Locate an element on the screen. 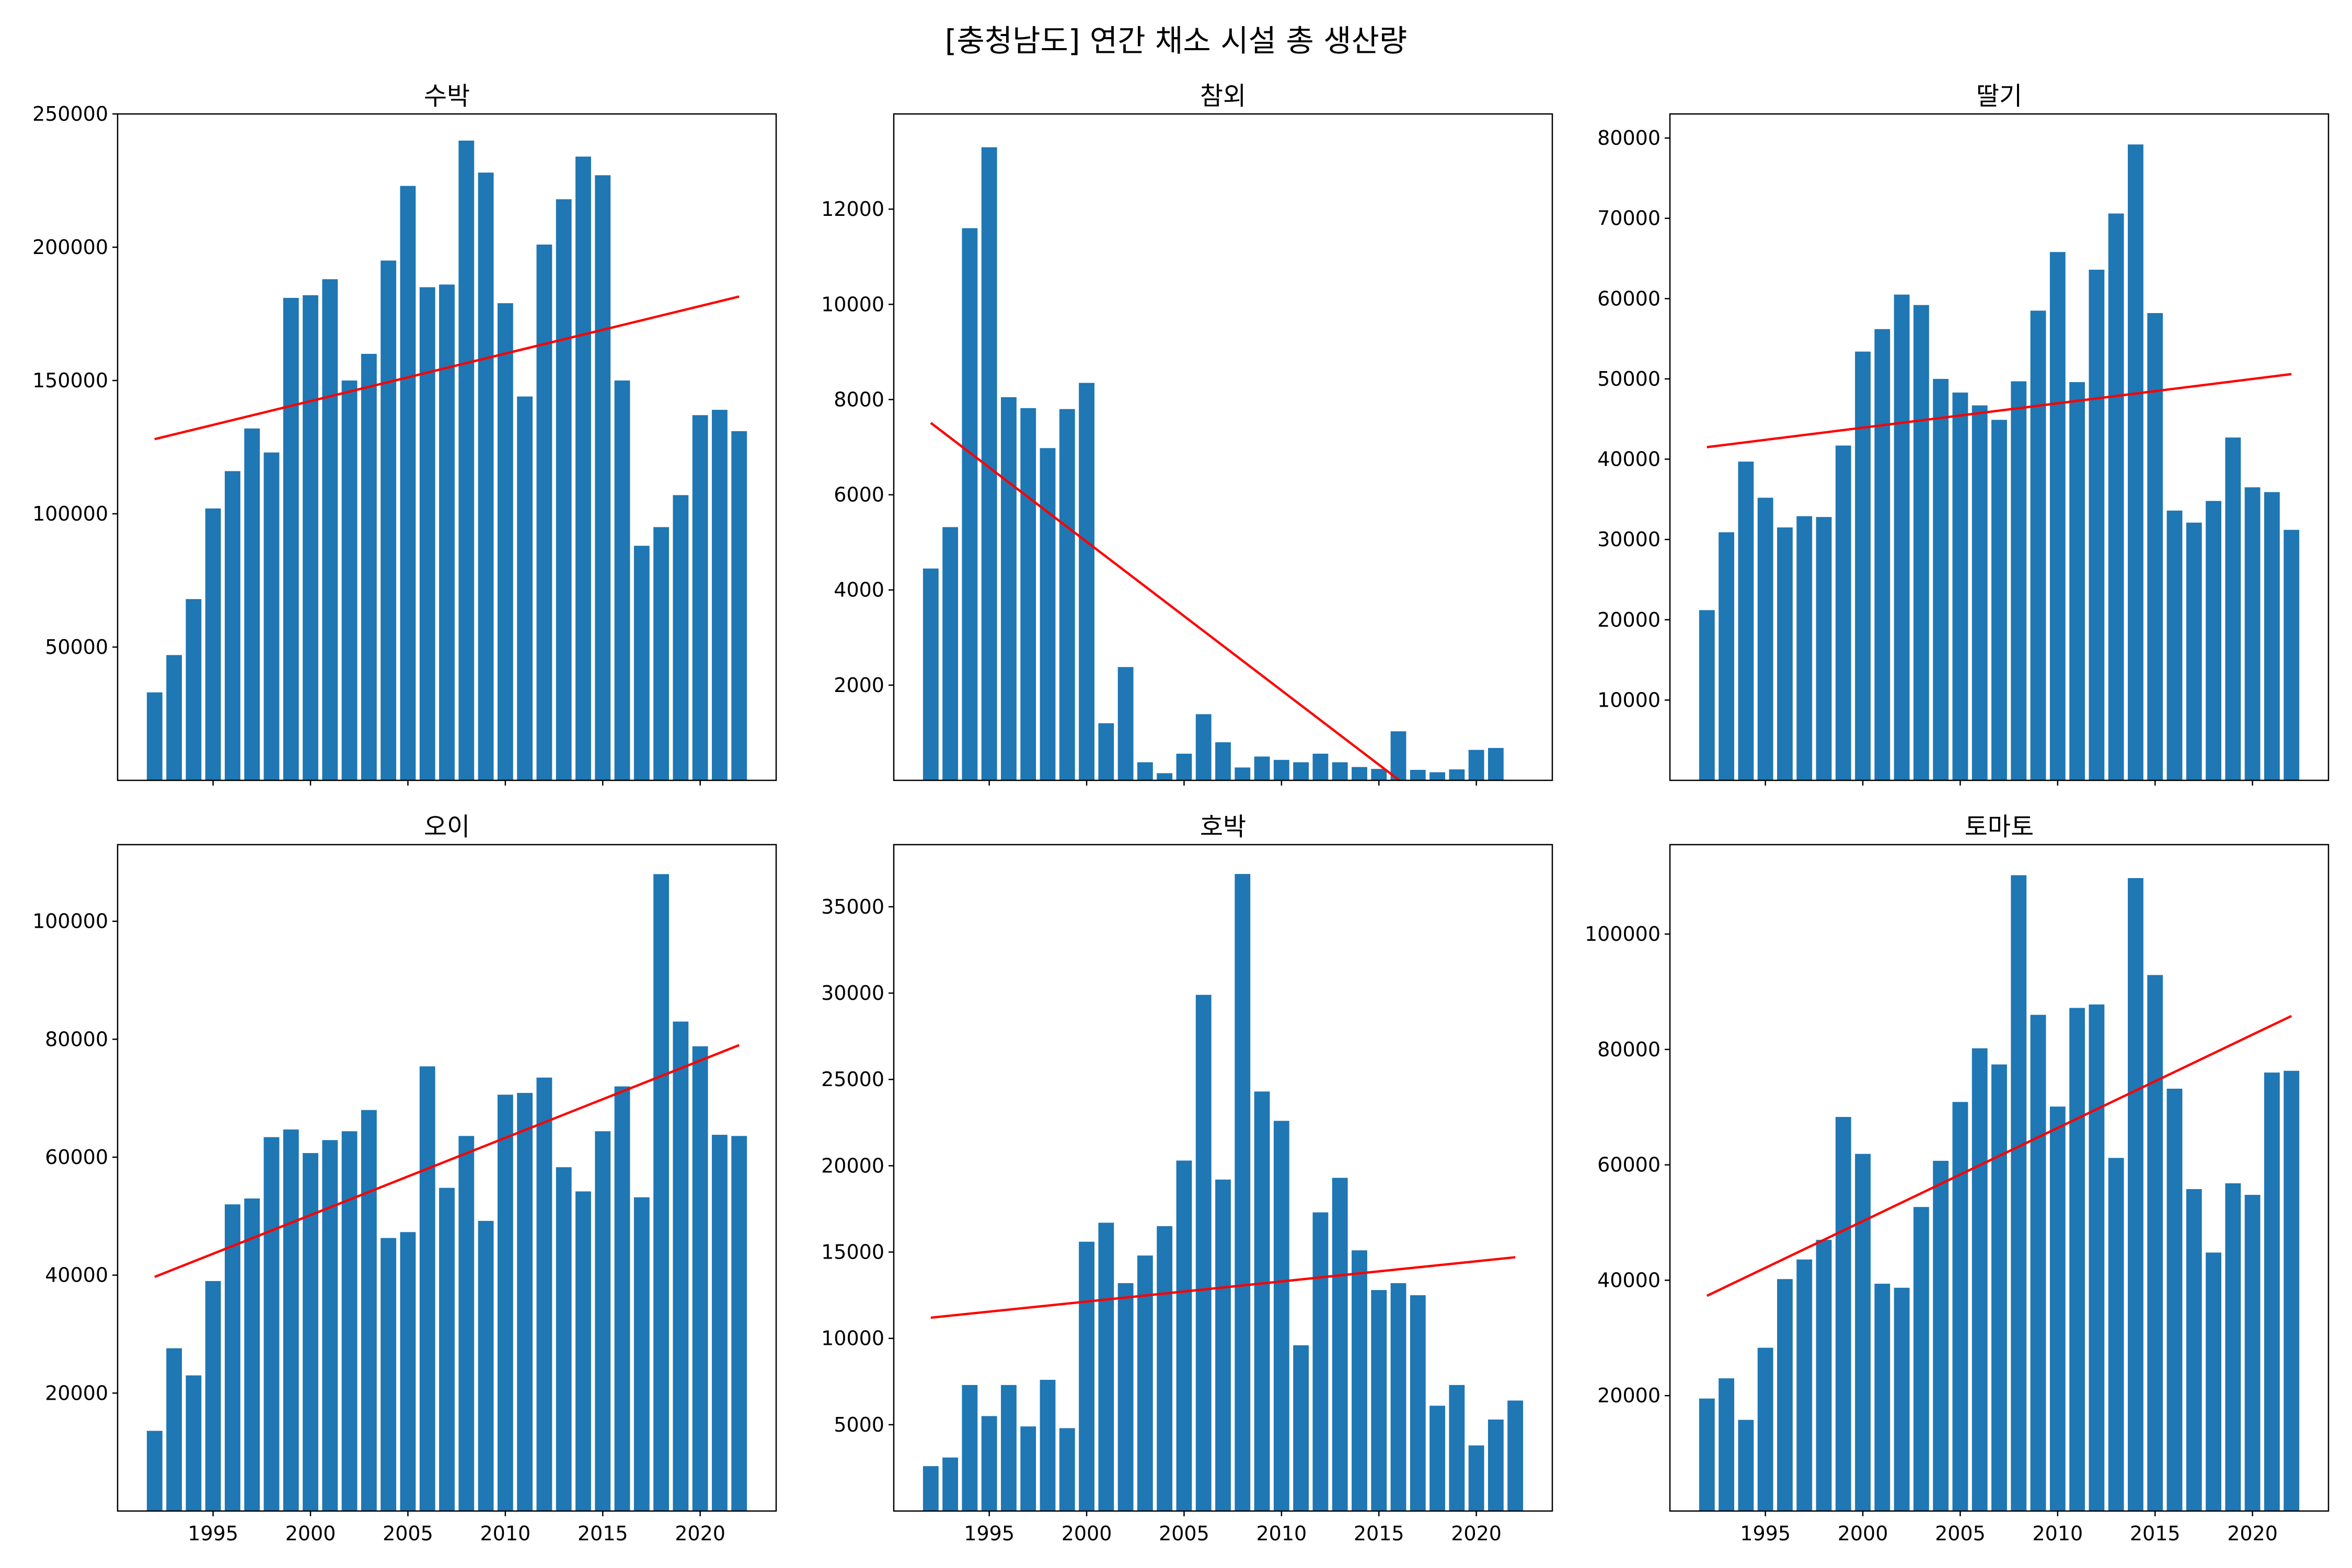 The height and width of the screenshot is (1568, 2352). y-tick-label: 2000 is located at coordinates (859, 685).